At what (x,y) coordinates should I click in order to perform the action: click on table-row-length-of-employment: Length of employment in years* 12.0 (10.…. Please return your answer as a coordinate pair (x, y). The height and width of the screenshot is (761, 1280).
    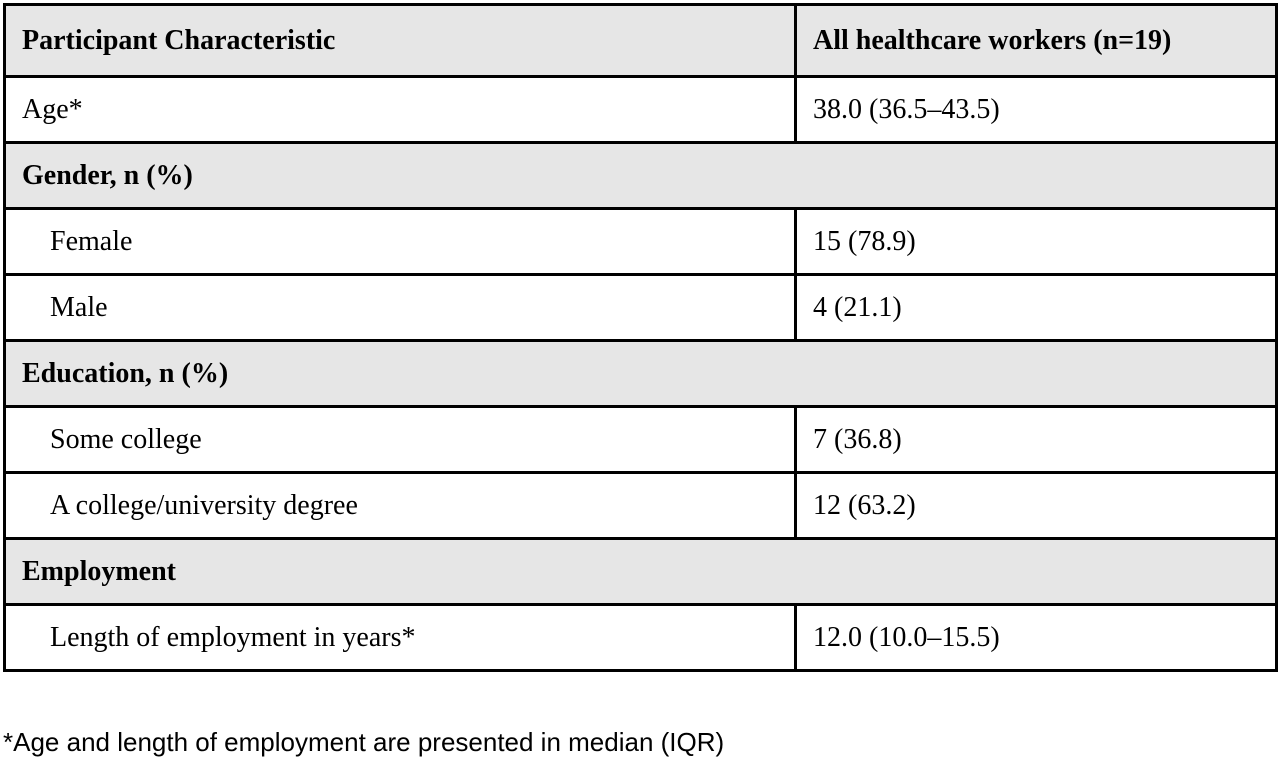
    Looking at the image, I should click on (640, 637).